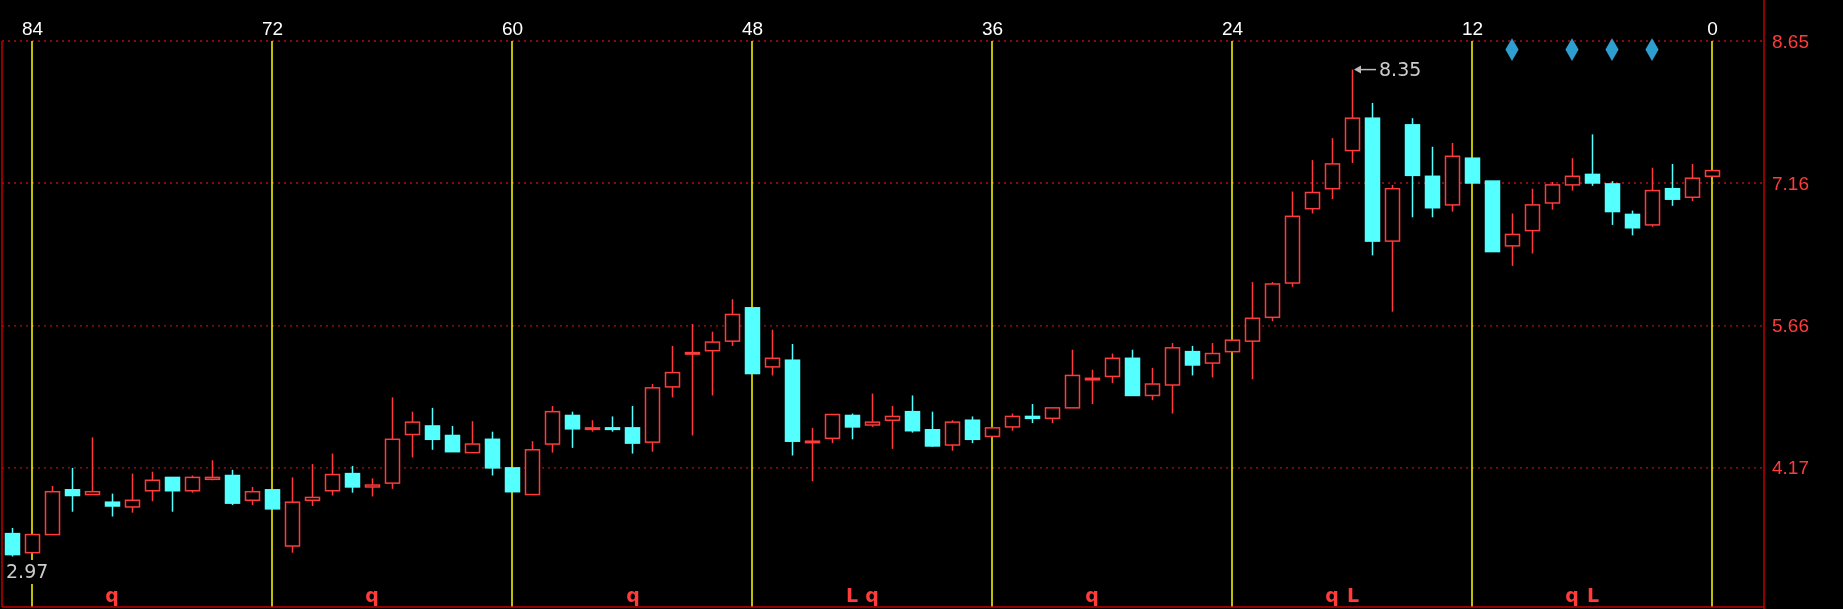  Describe the element at coordinates (1400, 69) in the screenshot. I see `annotation: 8.35` at that location.